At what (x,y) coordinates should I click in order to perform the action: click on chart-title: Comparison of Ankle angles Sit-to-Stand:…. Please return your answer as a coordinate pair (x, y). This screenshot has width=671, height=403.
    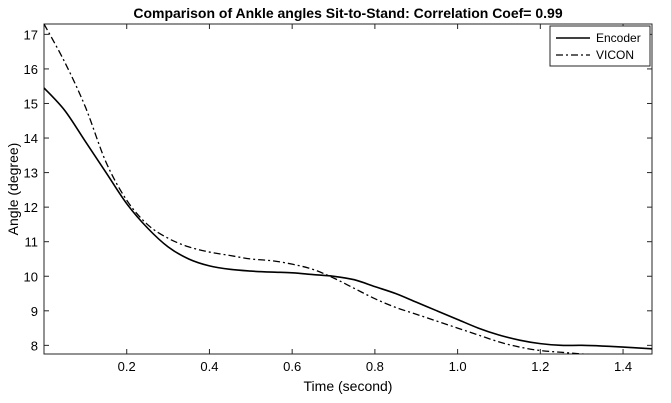
    Looking at the image, I should click on (347, 13).